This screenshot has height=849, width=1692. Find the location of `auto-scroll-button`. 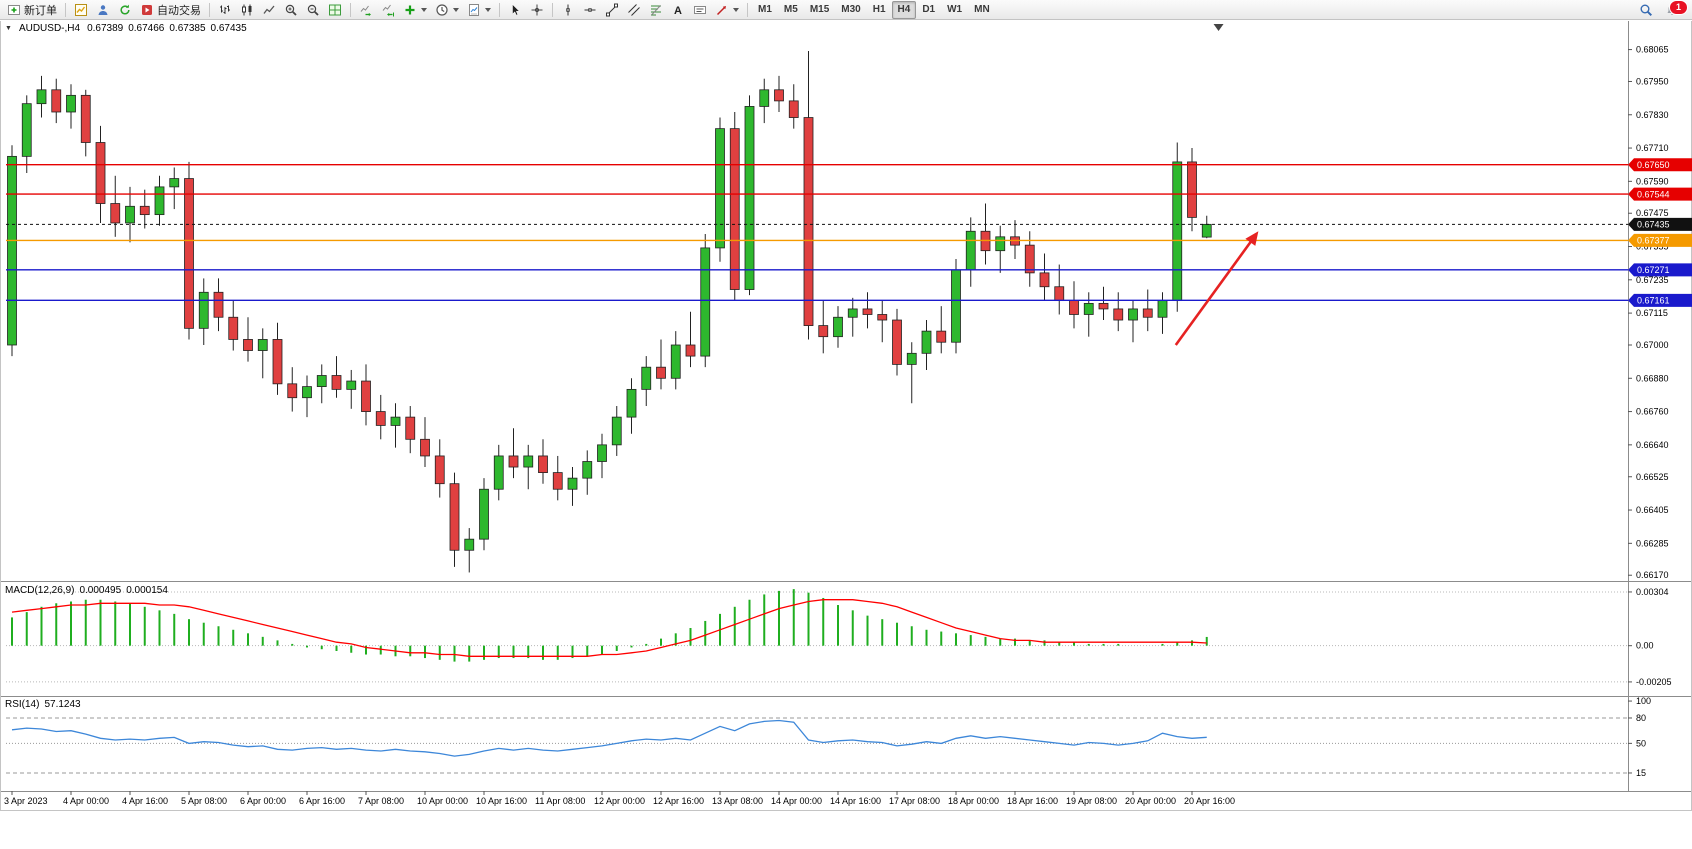

auto-scroll-button is located at coordinates (366, 10).